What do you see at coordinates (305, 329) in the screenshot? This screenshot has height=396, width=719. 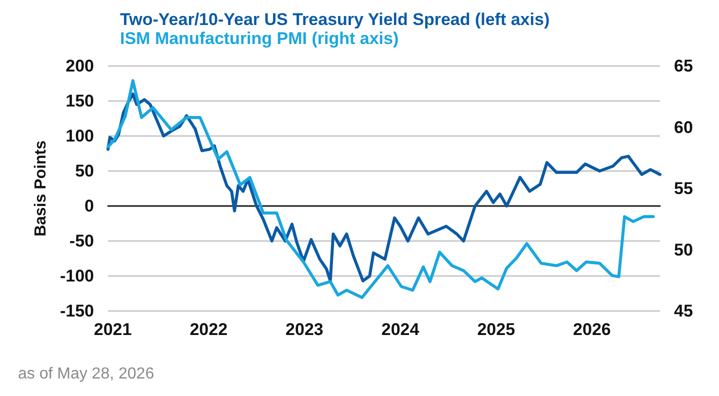 I see `x-tick-label: 2023` at bounding box center [305, 329].